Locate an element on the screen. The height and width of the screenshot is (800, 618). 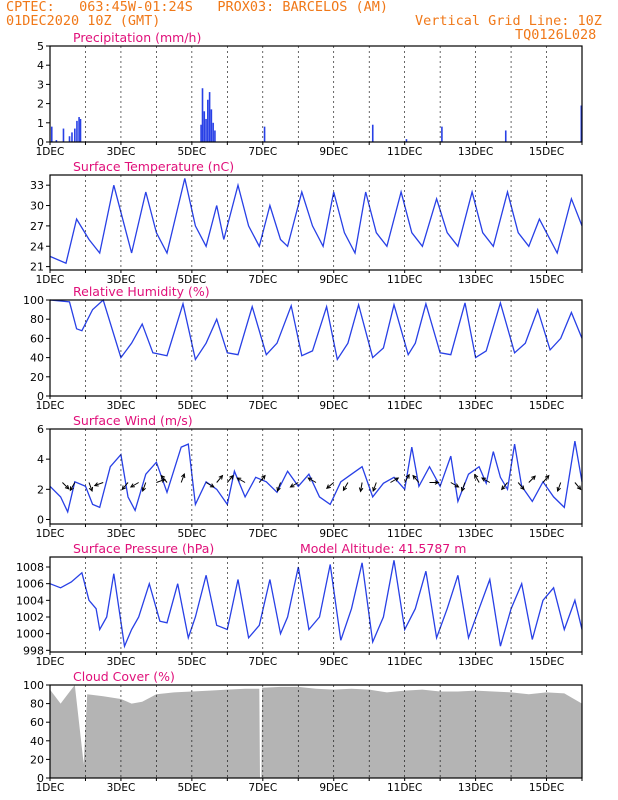
y-tick-label: 1006 is located at coordinates (30, 584).